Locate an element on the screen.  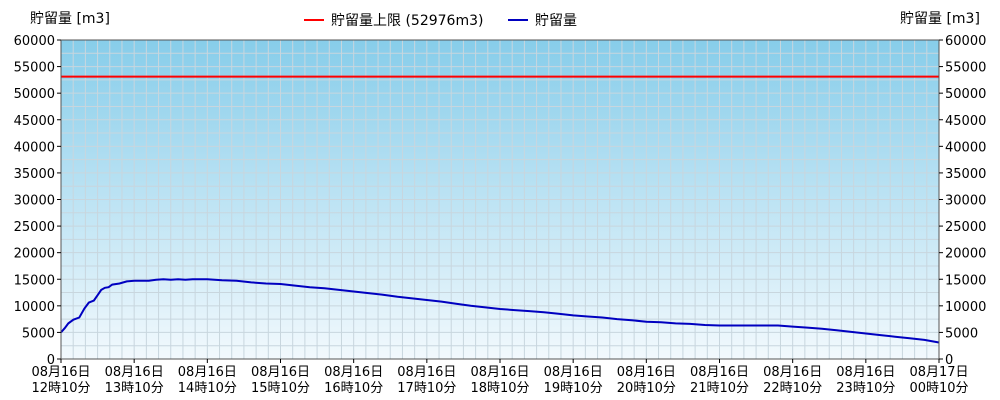
x-tick-label-time: 19時10分 is located at coordinates (573, 388).